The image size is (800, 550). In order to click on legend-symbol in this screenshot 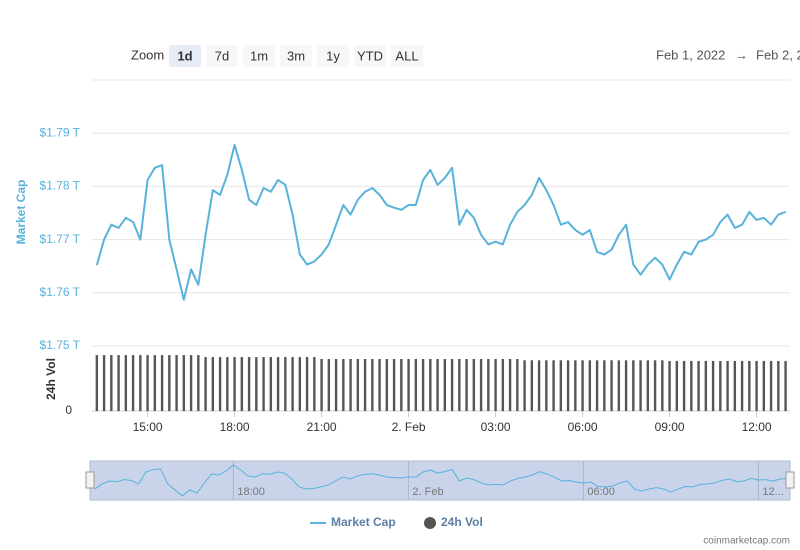, I will do `click(430, 523)`.